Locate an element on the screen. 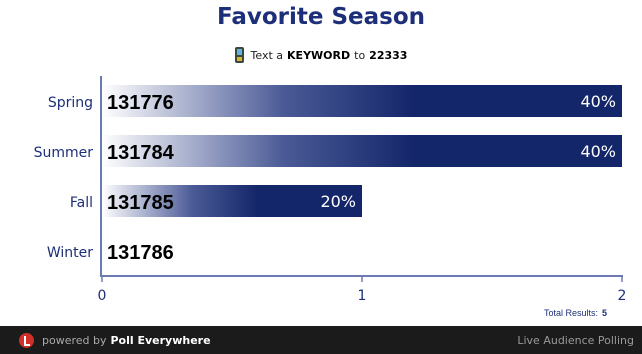 The width and height of the screenshot is (642, 354). keyword-label: 131776 is located at coordinates (140, 103).